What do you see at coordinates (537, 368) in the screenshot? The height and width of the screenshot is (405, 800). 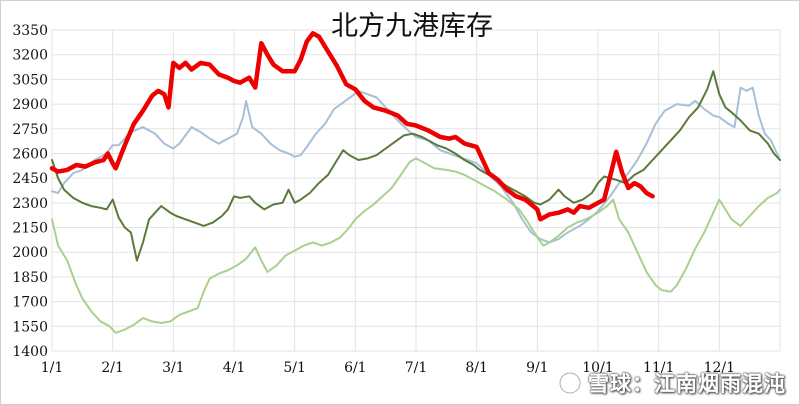 I see `x-tick-label: 9/1` at bounding box center [537, 368].